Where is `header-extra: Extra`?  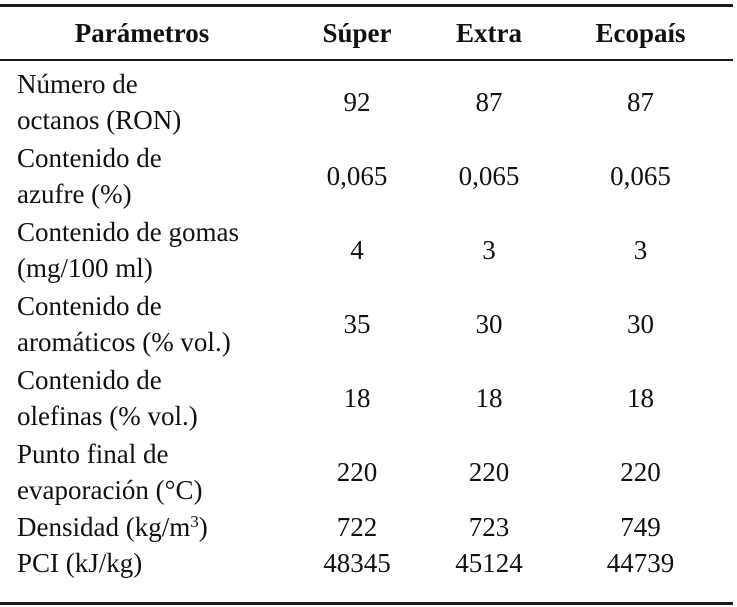
header-extra: Extra is located at coordinates (489, 32).